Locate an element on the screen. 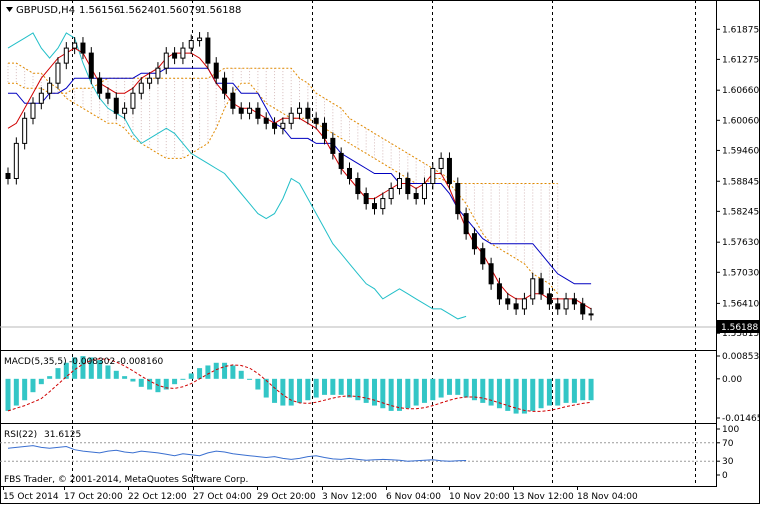 This screenshot has width=760, height=508. price-tick-label: 1.60060 is located at coordinates (740, 121).